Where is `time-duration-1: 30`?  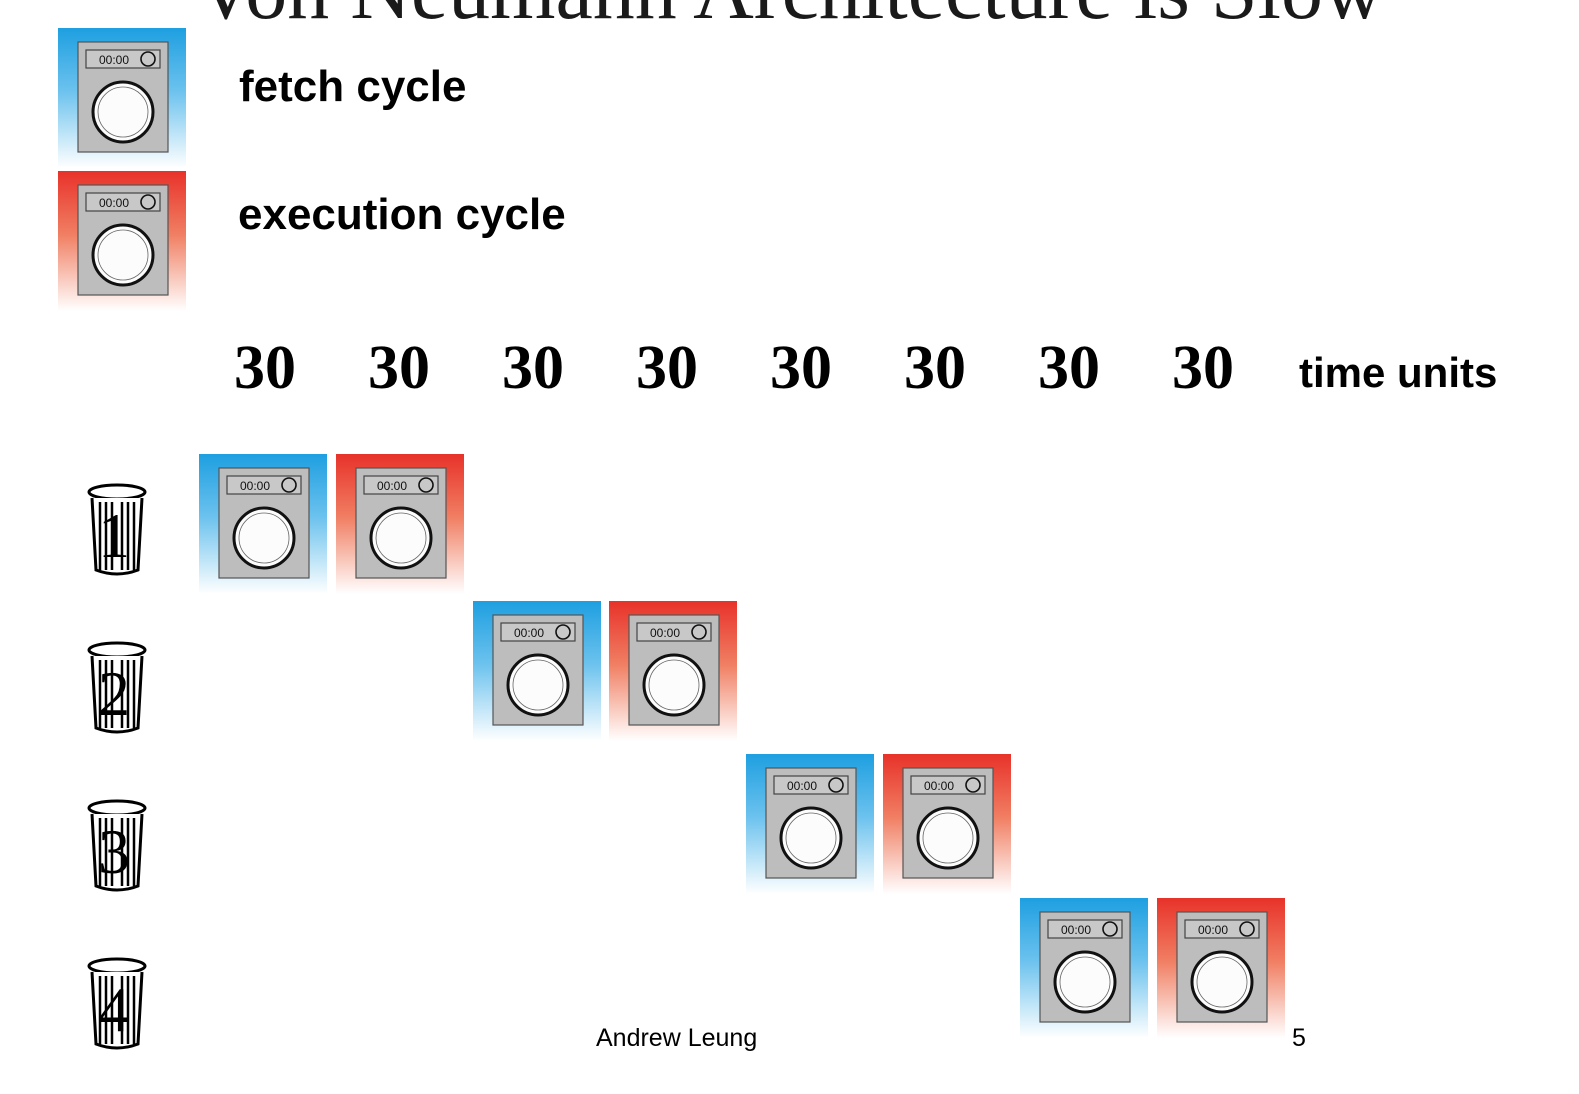 time-duration-1: 30 is located at coordinates (265, 368).